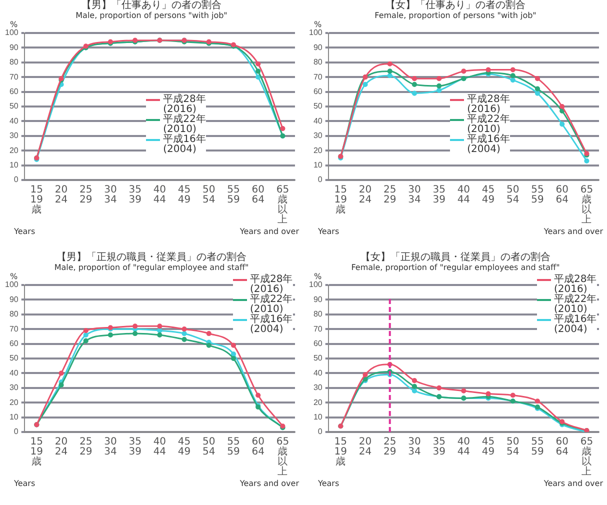 This screenshot has width=607, height=505. What do you see at coordinates (152, 257) in the screenshot?
I see `chart-title: 【男】「正規の職員・従業員」の者の割合` at bounding box center [152, 257].